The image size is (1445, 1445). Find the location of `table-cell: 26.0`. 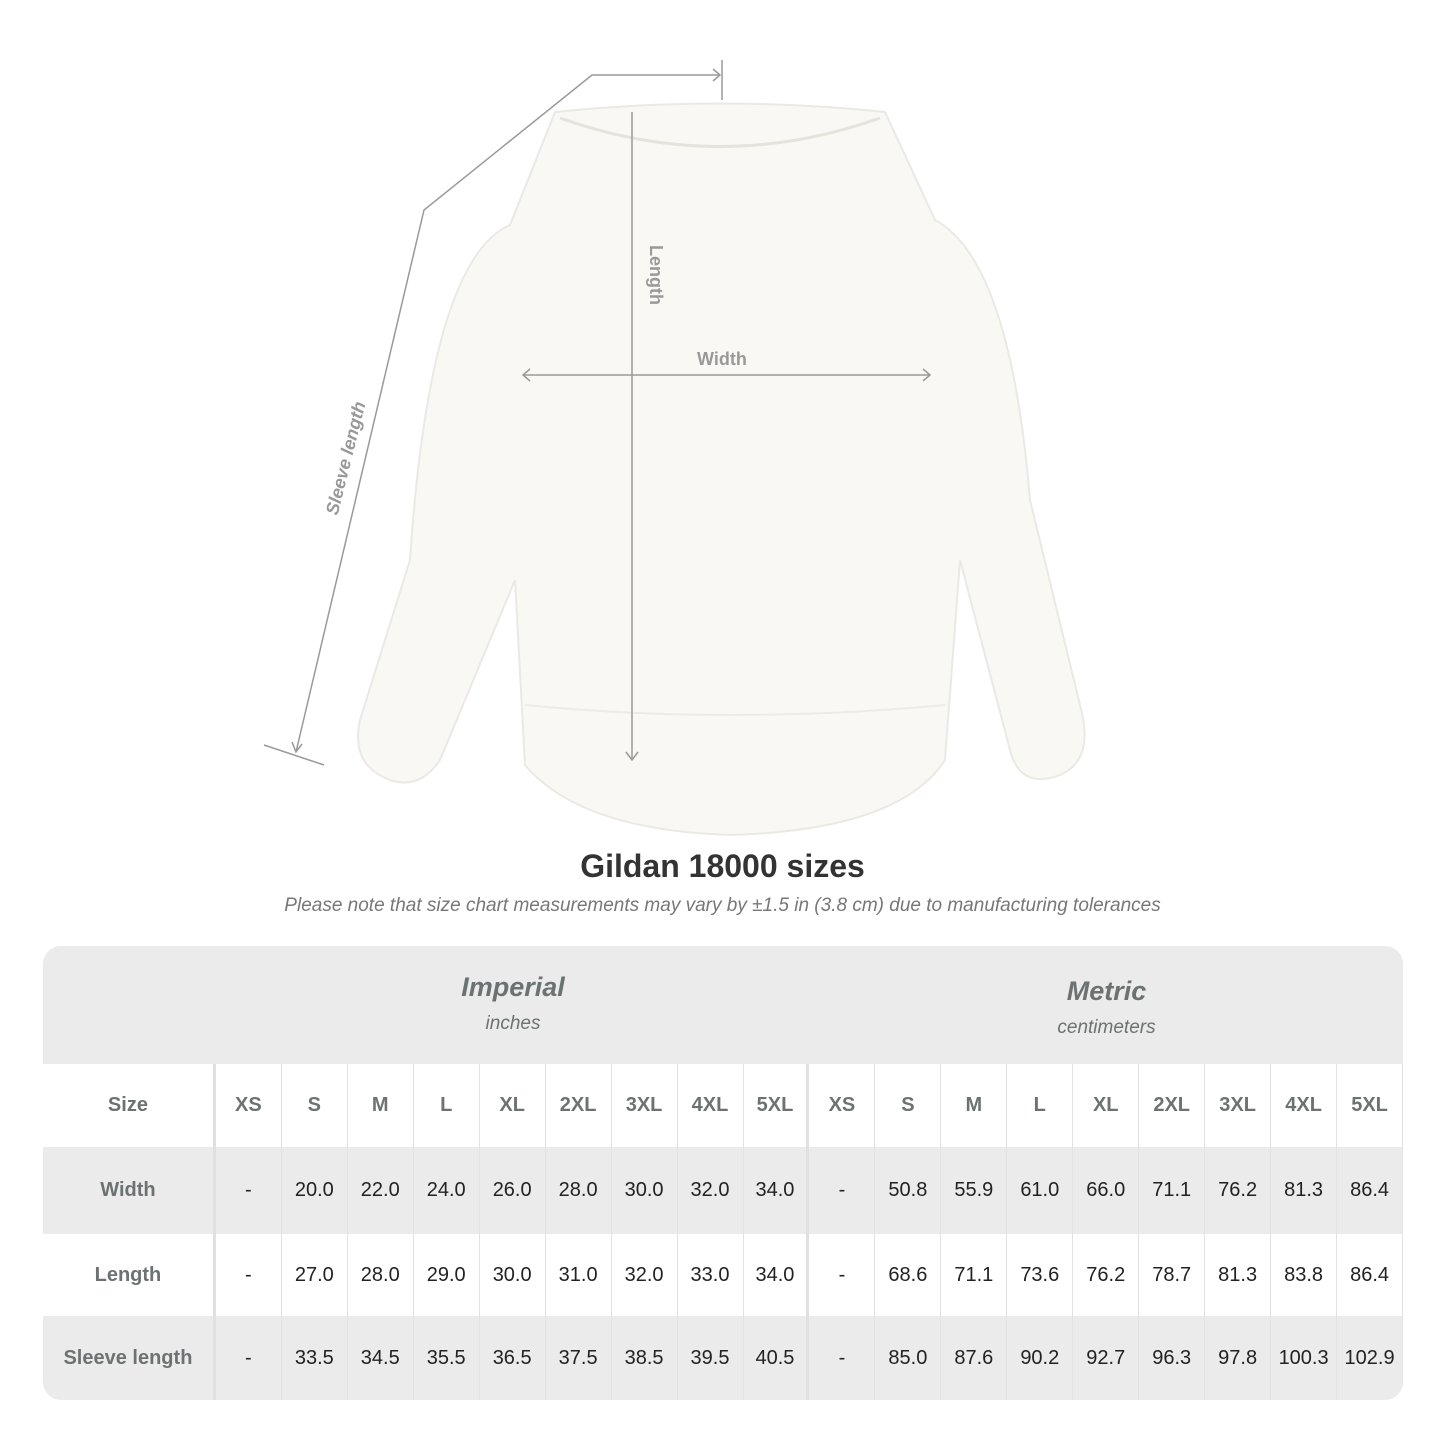

table-cell: 26.0 is located at coordinates (513, 1190).